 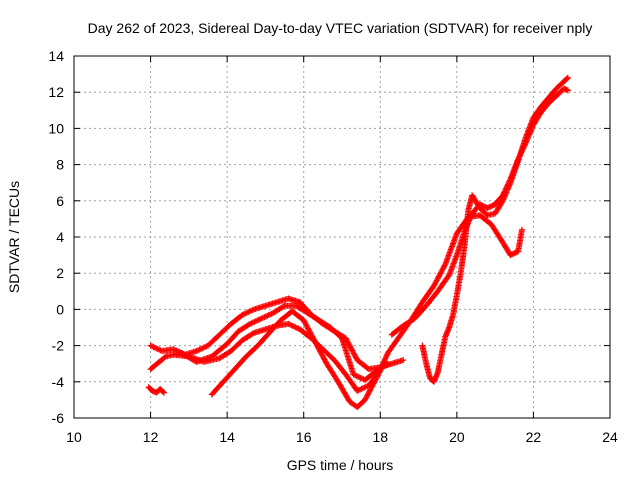 I want to click on x-tick-label: 20, so click(x=457, y=437).